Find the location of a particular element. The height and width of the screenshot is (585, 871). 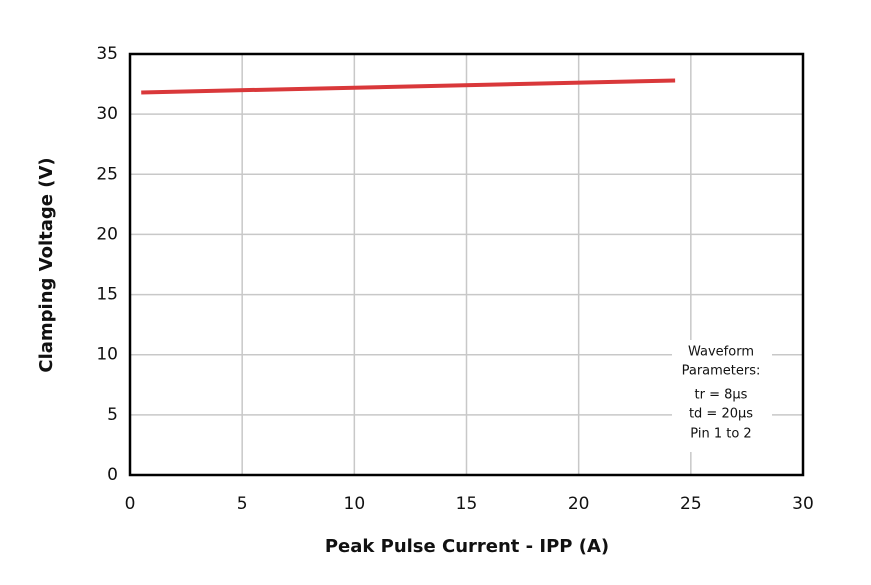

annotation: Waveform is located at coordinates (721, 352).